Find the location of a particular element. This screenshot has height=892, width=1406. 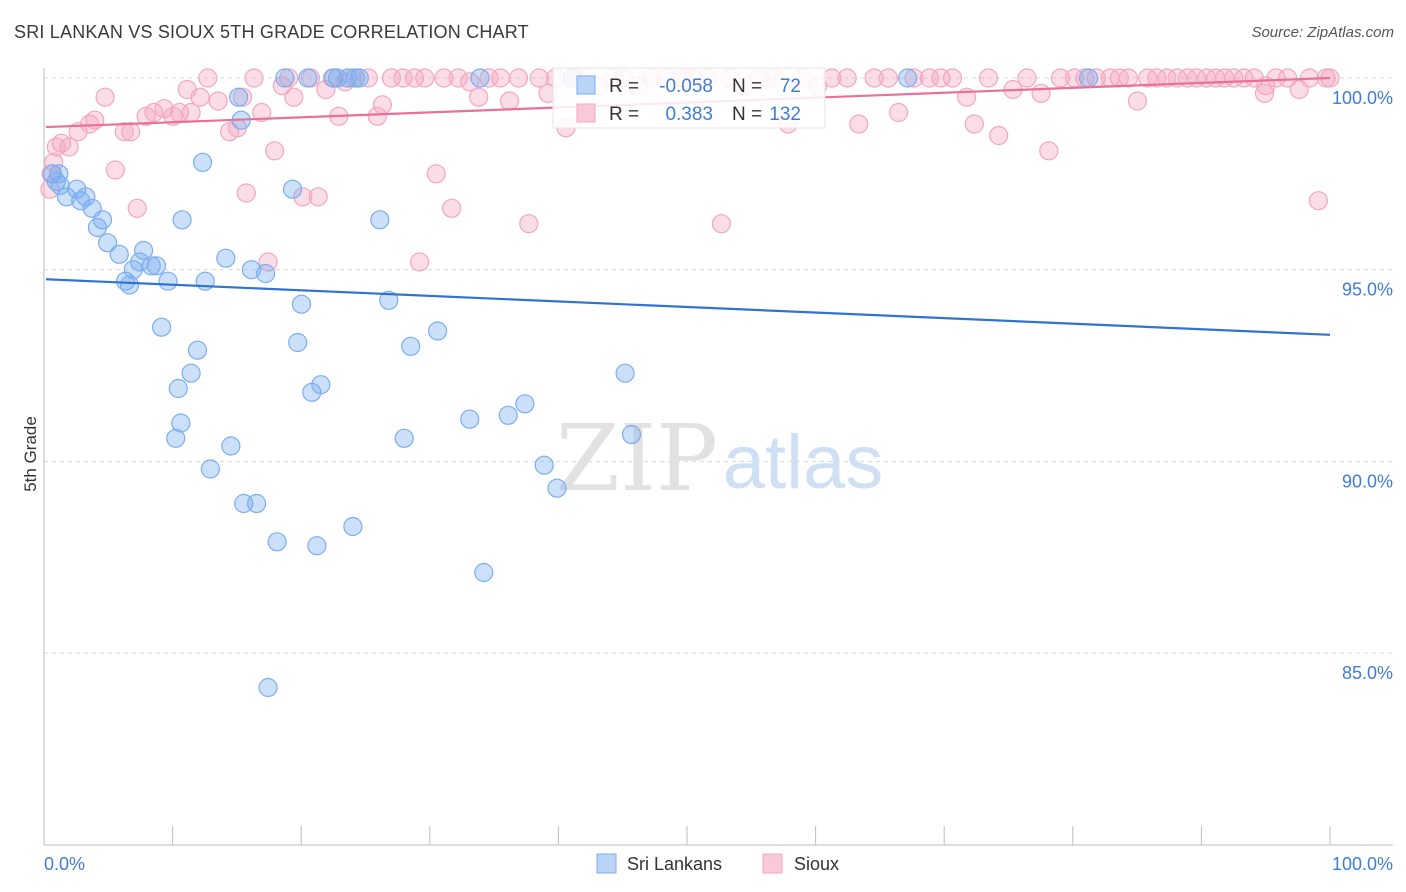

stats-swatch-blue is located at coordinates (586, 85).